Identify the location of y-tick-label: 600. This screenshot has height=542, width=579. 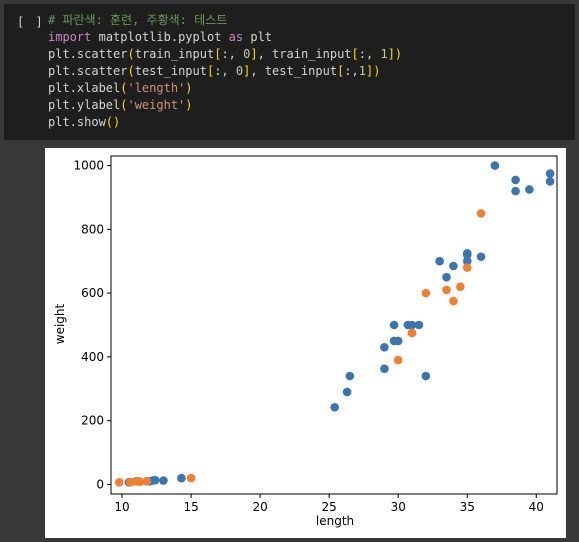
(92, 293).